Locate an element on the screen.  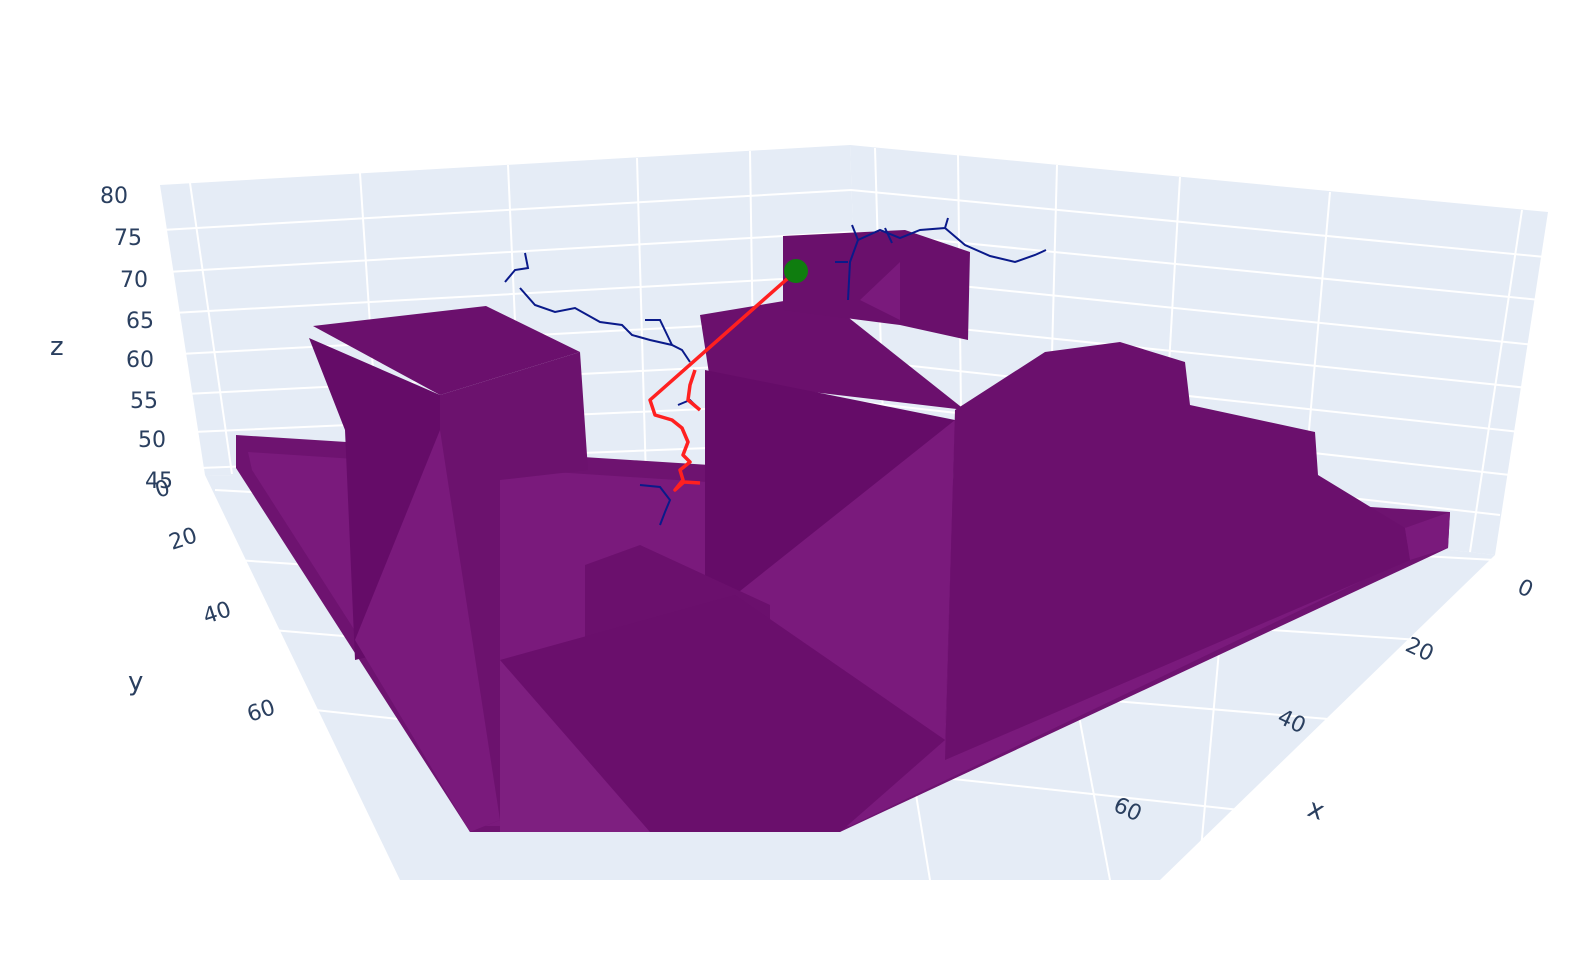
terrain-ramp-center is located at coordinates (845, 580).